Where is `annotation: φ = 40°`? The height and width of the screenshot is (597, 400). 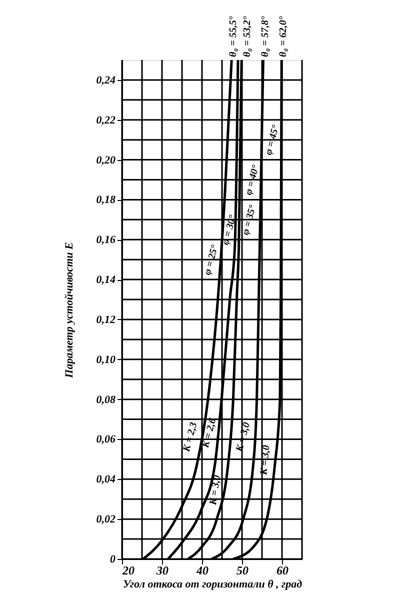
annotation: φ = 40° is located at coordinates (252, 180).